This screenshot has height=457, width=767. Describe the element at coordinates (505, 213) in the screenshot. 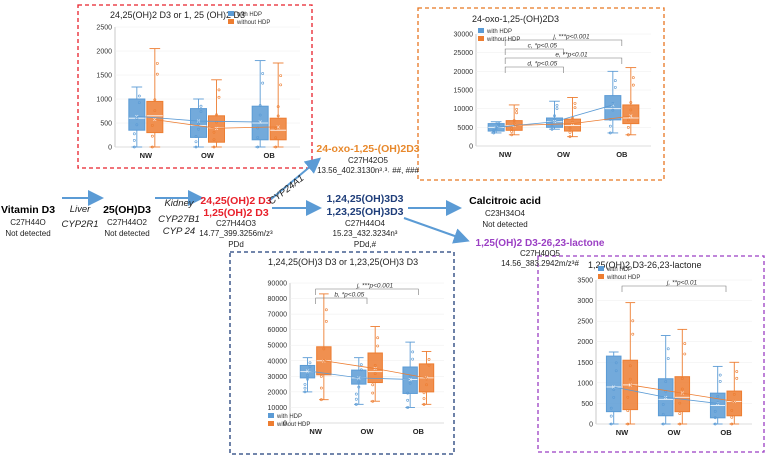

I see `node-calcitroic-formula: C23H34O4` at that location.